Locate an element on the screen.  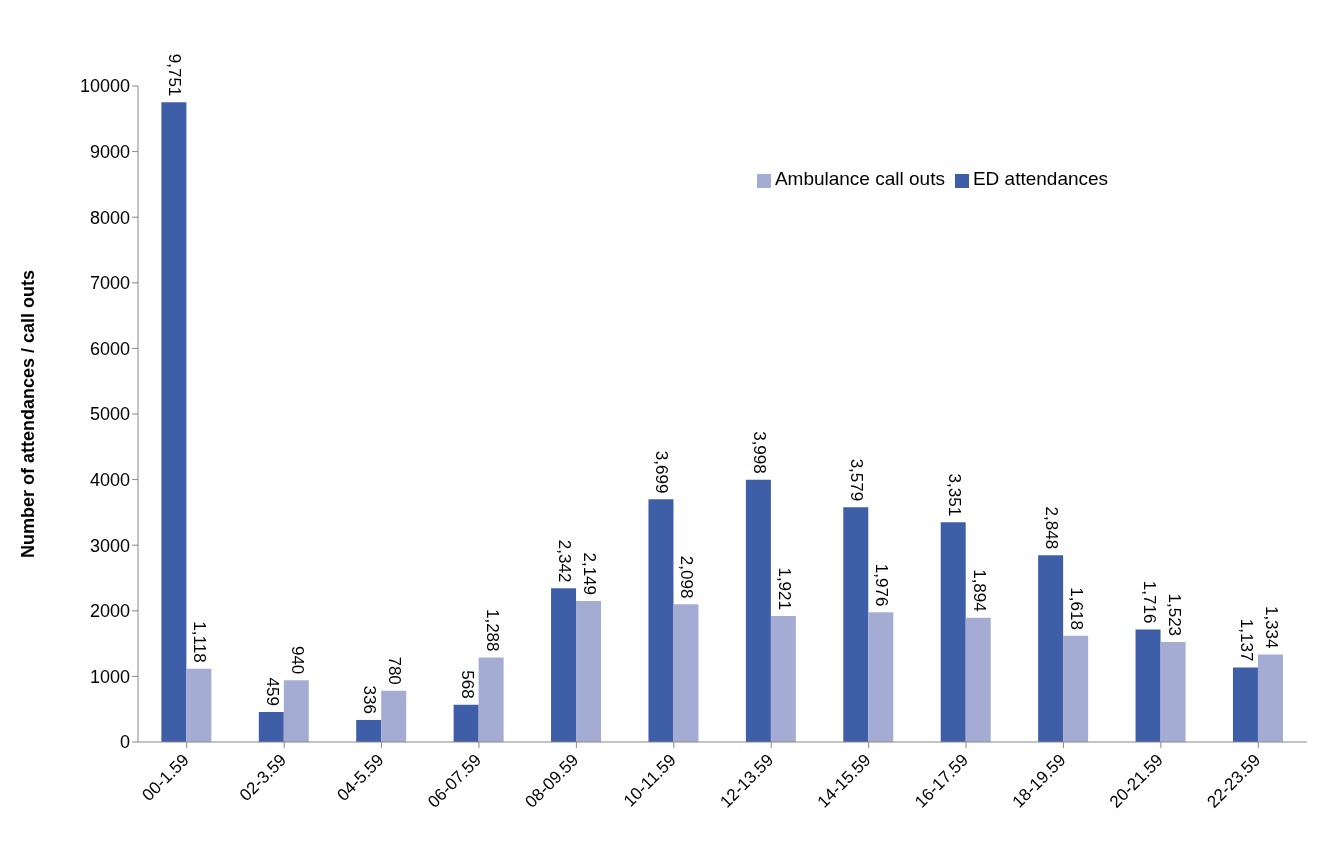
data-label: 1,288 is located at coordinates (492, 630).